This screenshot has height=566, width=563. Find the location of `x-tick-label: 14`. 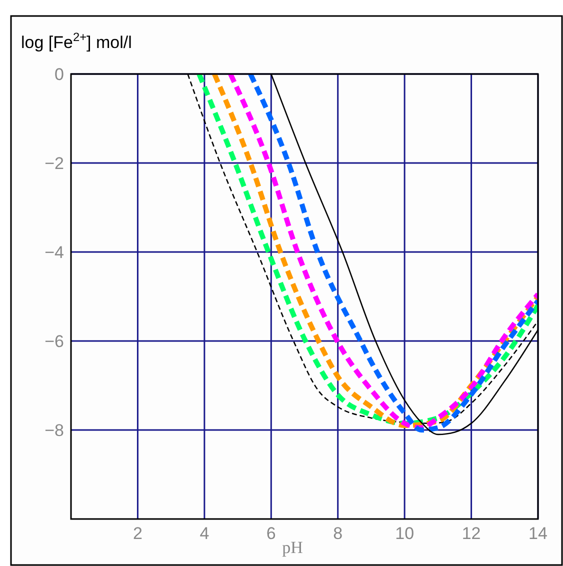

x-tick-label: 14 is located at coordinates (538, 533).